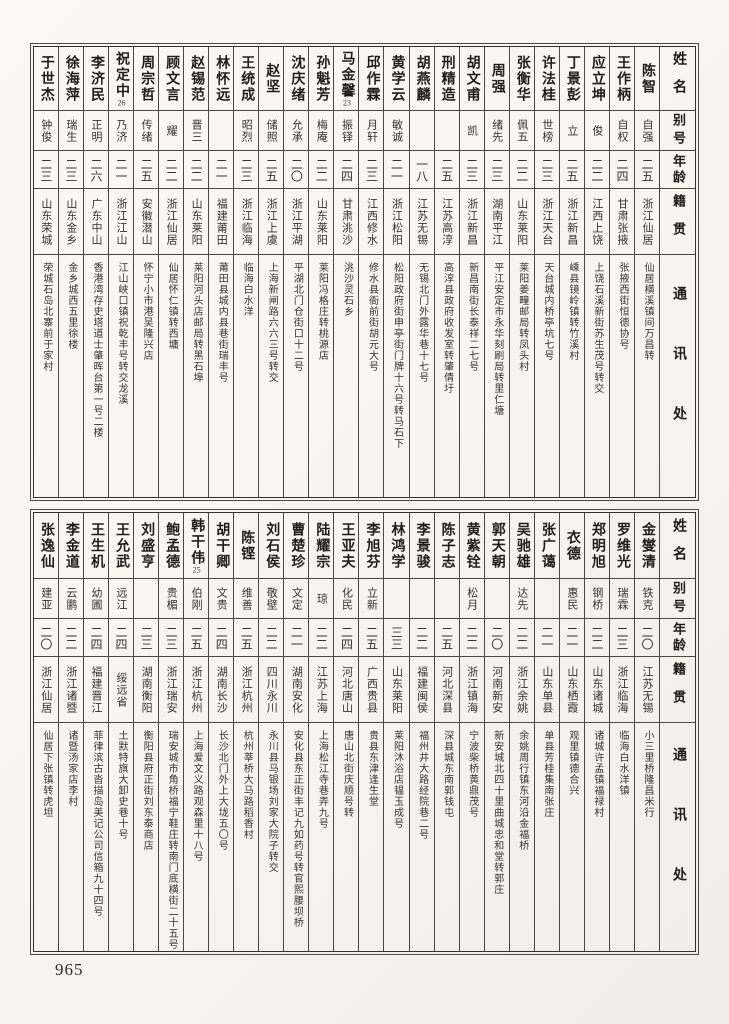 The height and width of the screenshot is (1024, 729). I want to click on person-name-cell: 衣德, so click(571, 546).